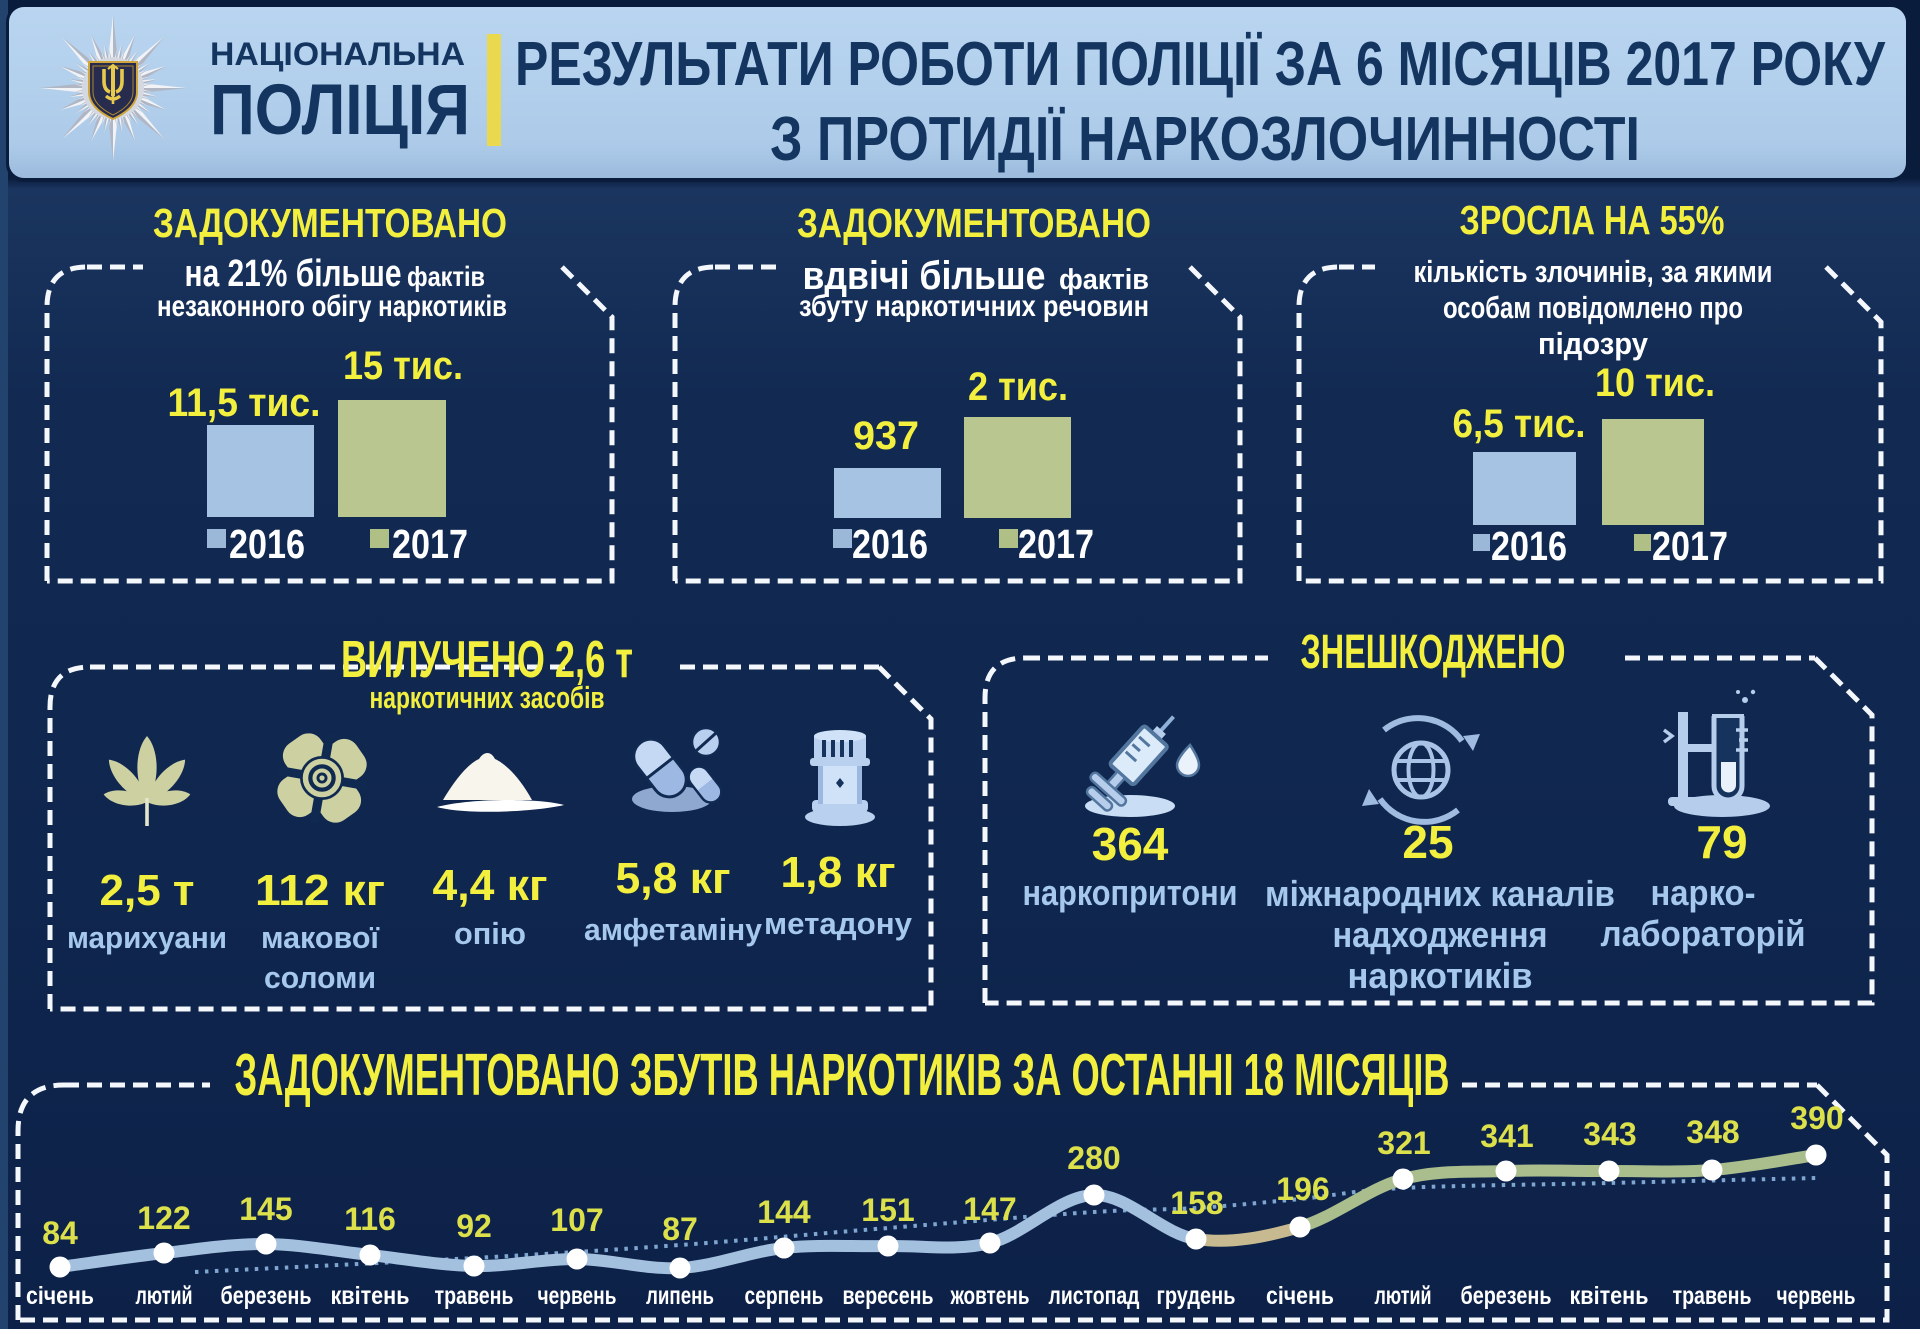 Image resolution: width=1920 pixels, height=1334 pixels. What do you see at coordinates (474, 1226) in the screenshot?
I see `svg-text: 92` at bounding box center [474, 1226].